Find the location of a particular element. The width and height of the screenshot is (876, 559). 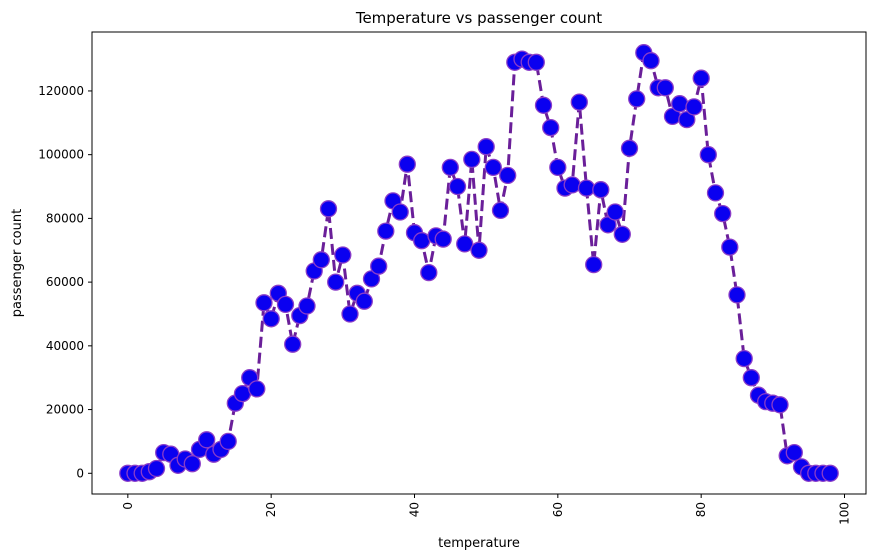

x-tick-label: 40 is located at coordinates (415, 509).